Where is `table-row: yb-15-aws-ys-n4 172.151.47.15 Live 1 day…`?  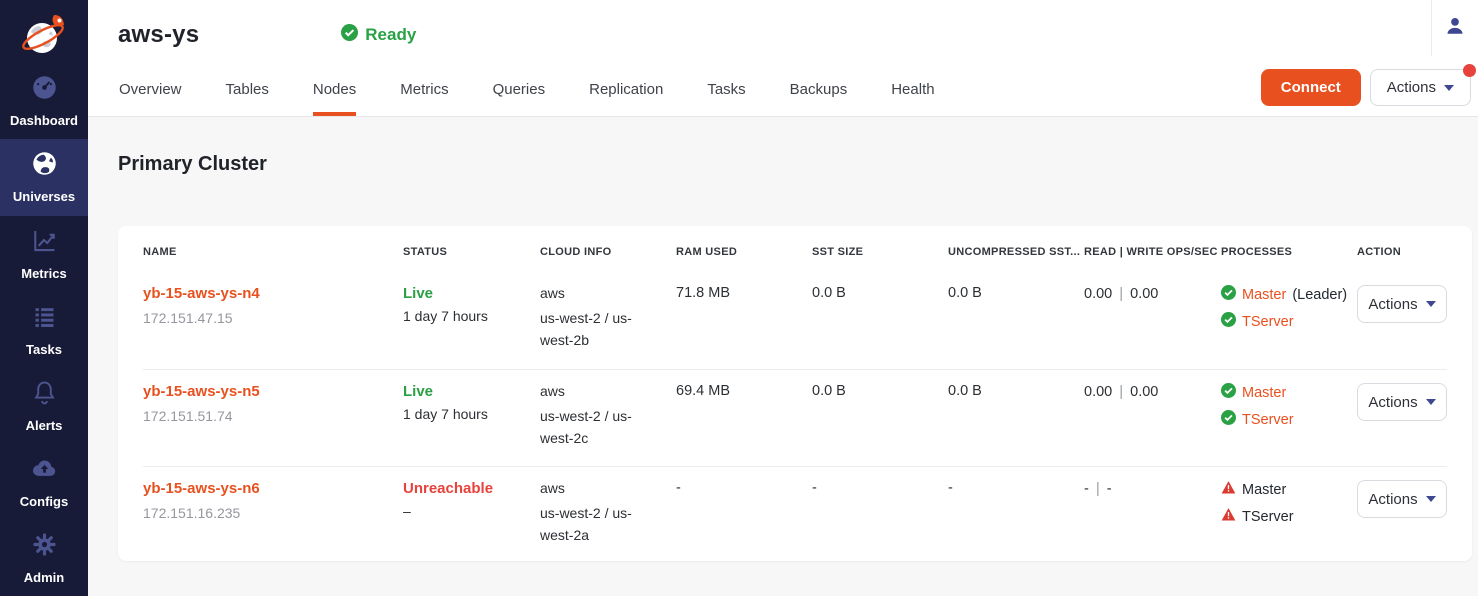
table-row: yb-15-aws-ys-n4 172.151.47.15 Live 1 day… is located at coordinates (795, 320).